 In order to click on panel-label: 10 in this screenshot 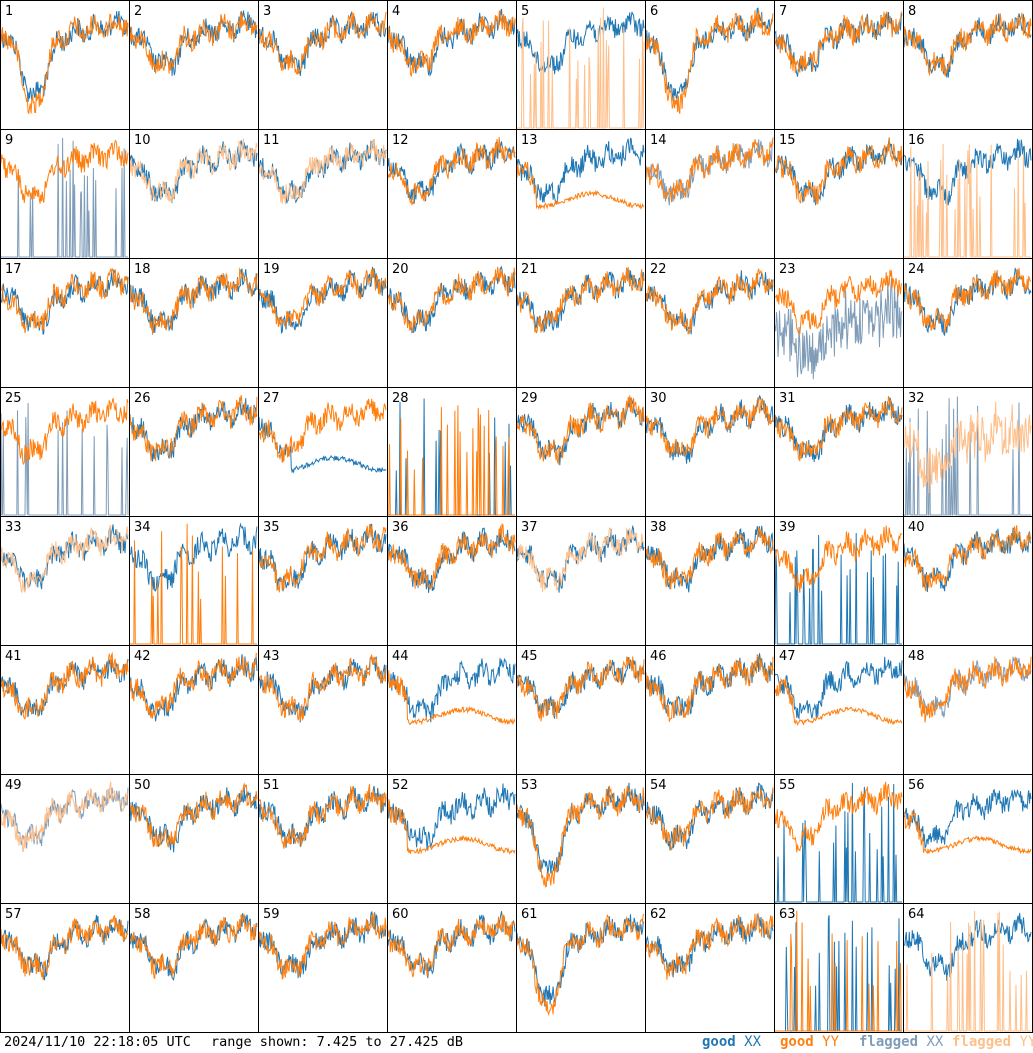, I will do `click(142, 140)`.